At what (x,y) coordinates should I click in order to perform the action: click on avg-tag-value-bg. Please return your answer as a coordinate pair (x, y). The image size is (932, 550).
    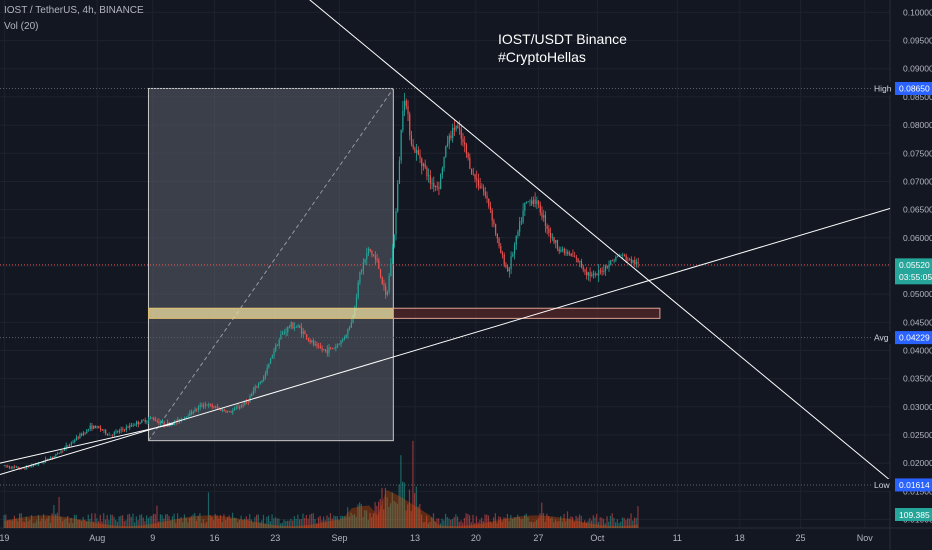
    Looking at the image, I should click on (913, 338).